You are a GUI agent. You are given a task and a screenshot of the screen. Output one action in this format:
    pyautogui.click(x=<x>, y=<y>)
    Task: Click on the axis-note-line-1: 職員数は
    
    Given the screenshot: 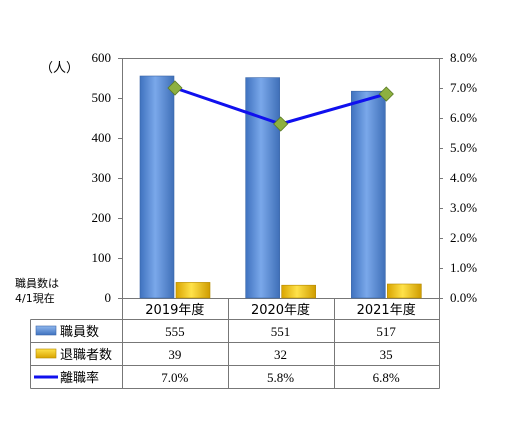 What is the action you would take?
    pyautogui.click(x=37, y=283)
    